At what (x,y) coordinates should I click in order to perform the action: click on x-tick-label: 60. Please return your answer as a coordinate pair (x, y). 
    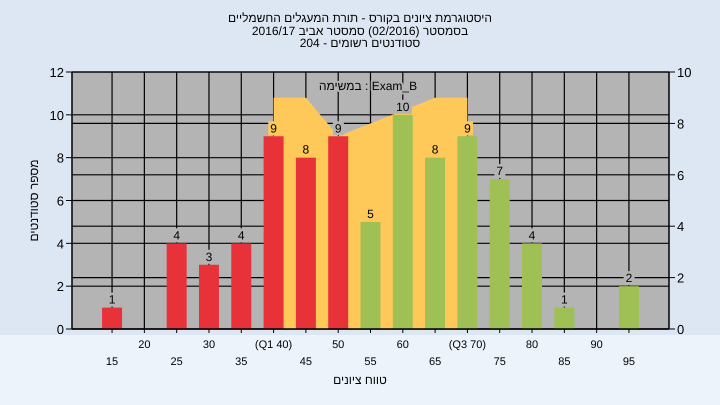
    Looking at the image, I should click on (402, 345).